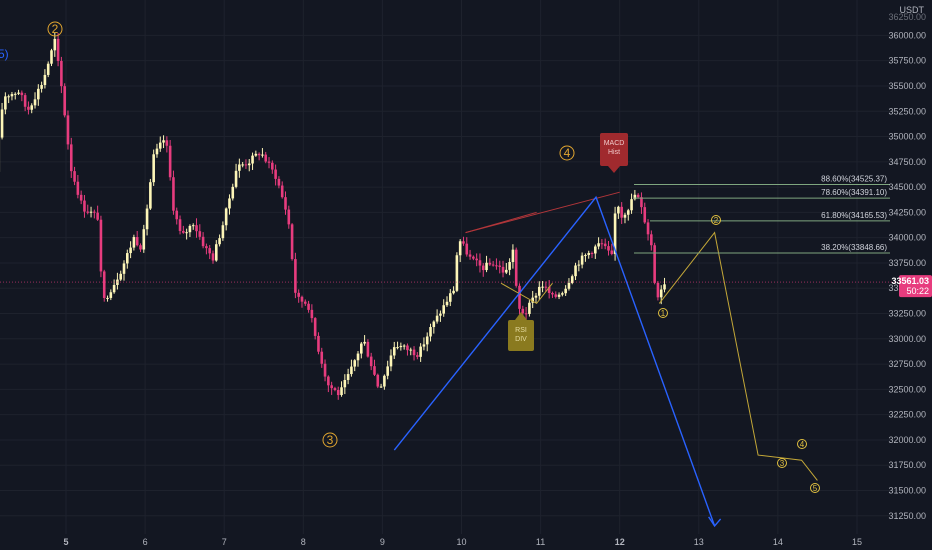 The image size is (932, 550). I want to click on wave-4-minor: 4, so click(802, 444).